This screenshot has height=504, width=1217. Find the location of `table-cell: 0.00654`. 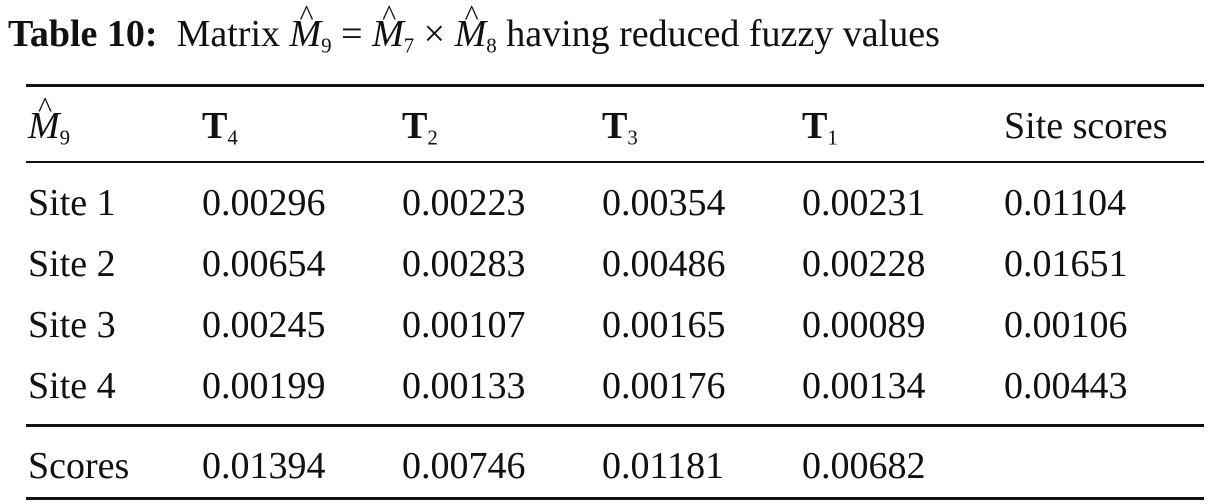

table-cell: 0.00654 is located at coordinates (264, 264).